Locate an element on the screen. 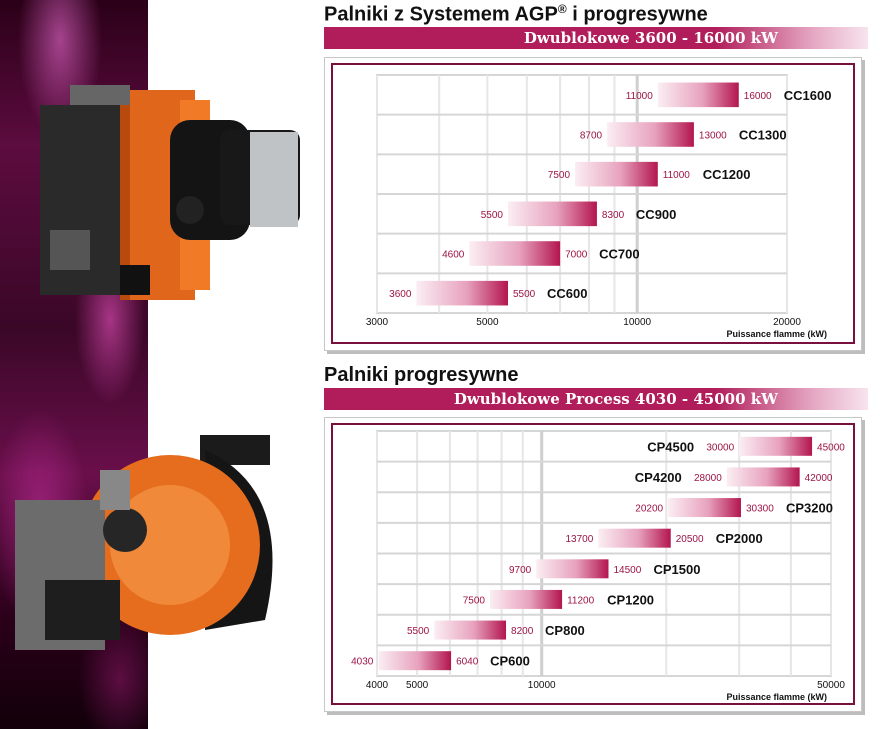 Image resolution: width=880 pixels, height=729 pixels. section-1-title-main: Palniki z Systemem AGP is located at coordinates (441, 14).